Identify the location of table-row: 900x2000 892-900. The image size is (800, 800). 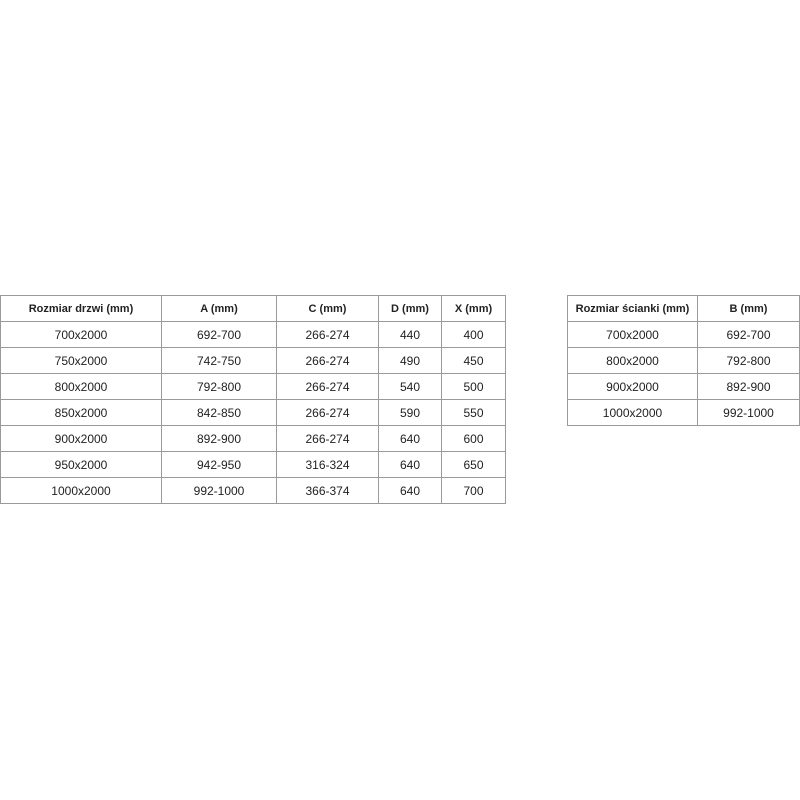
(683, 386).